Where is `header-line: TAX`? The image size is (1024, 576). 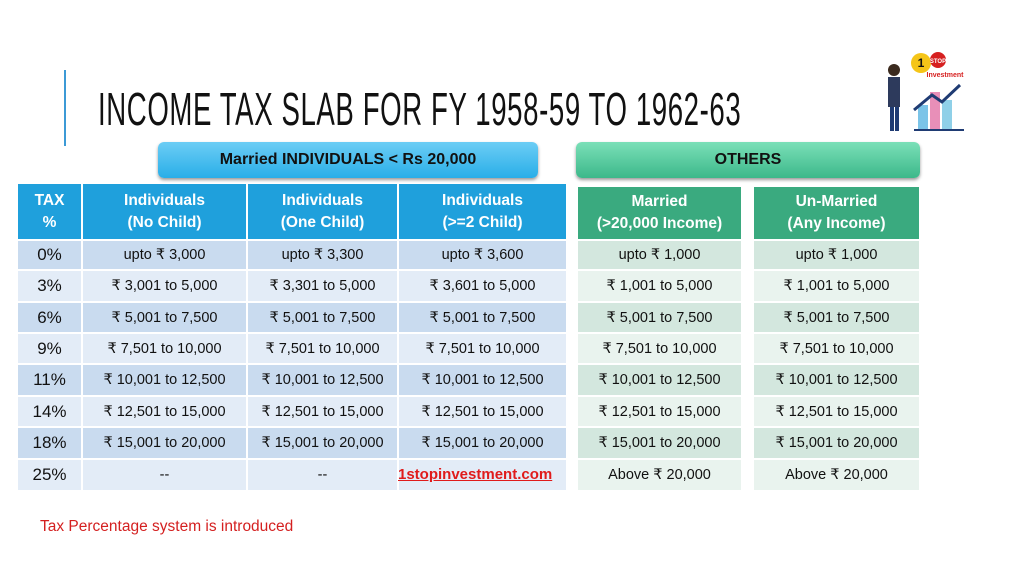 header-line: TAX is located at coordinates (49, 200).